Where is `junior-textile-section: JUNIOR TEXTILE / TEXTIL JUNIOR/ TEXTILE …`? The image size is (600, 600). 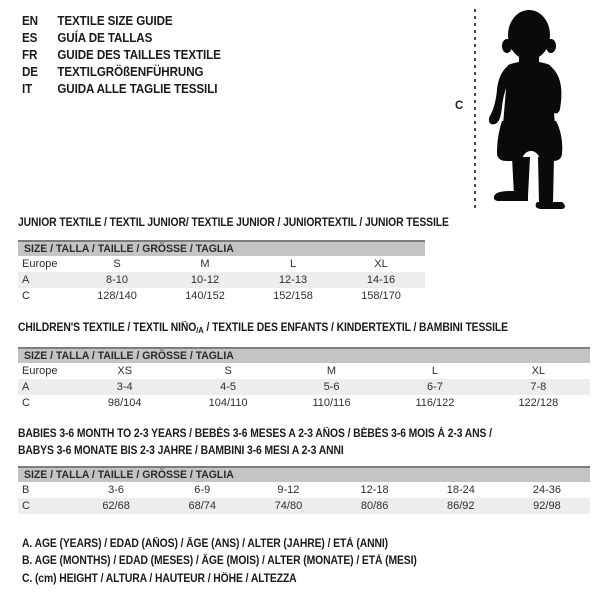 junior-textile-section: JUNIOR TEXTILE / TEXTIL JUNIOR/ TEXTILE … is located at coordinates (233, 260).